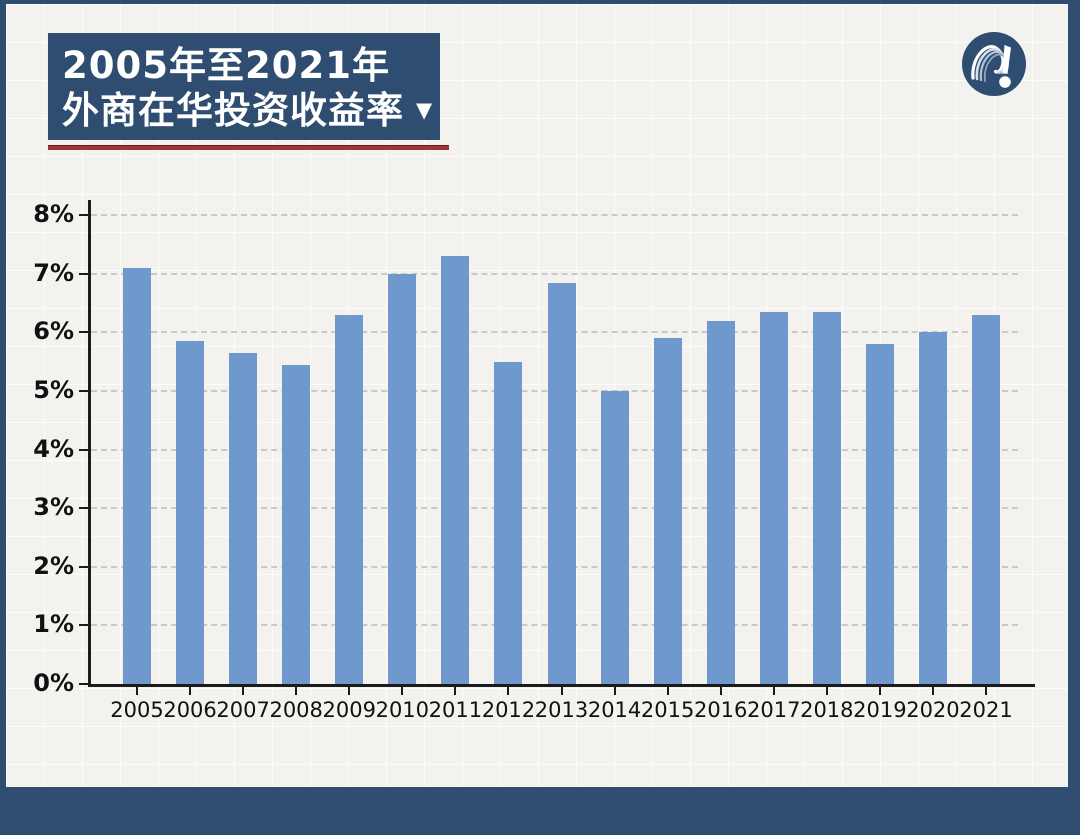 This screenshot has width=1080, height=835. Describe the element at coordinates (561, 710) in the screenshot. I see `x-axis-label-2013: 2013` at that location.